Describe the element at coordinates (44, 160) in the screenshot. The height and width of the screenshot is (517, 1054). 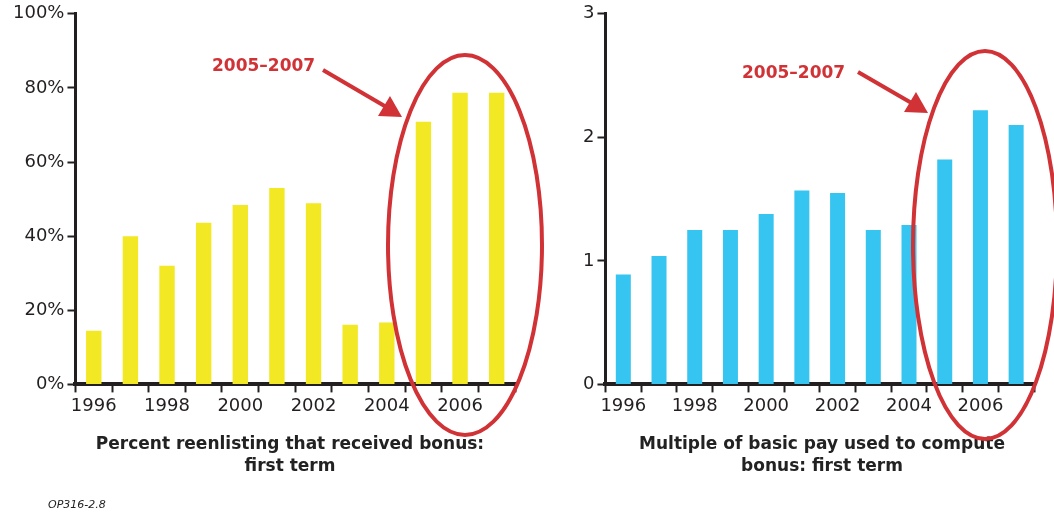
I see `y-tick-label: 60%` at that location.